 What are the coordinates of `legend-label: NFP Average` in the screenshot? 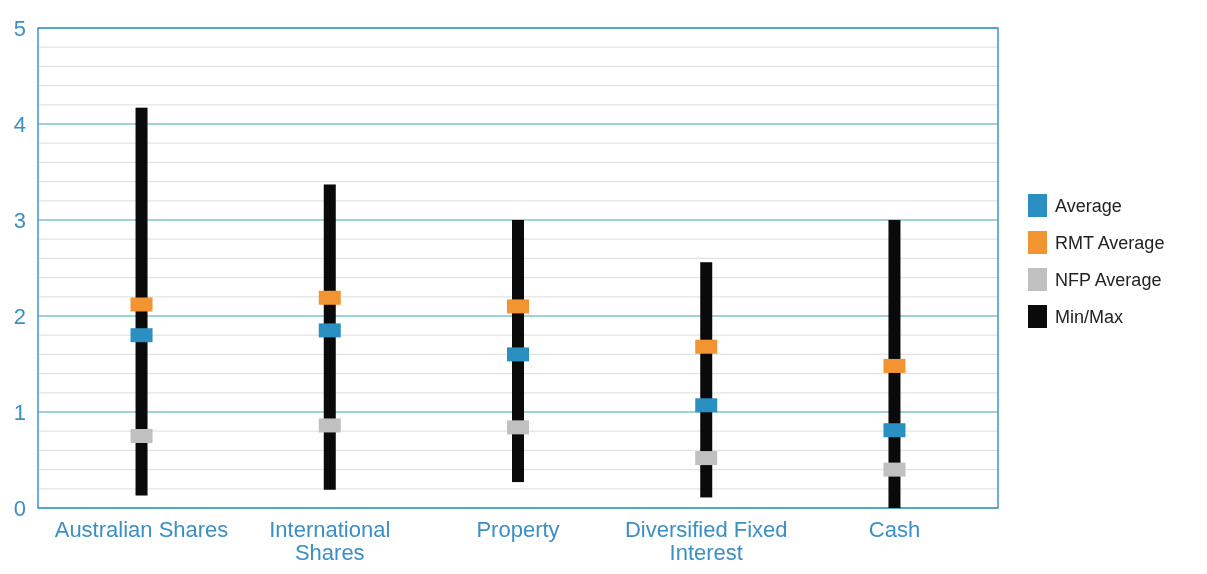 It's located at (1108, 280).